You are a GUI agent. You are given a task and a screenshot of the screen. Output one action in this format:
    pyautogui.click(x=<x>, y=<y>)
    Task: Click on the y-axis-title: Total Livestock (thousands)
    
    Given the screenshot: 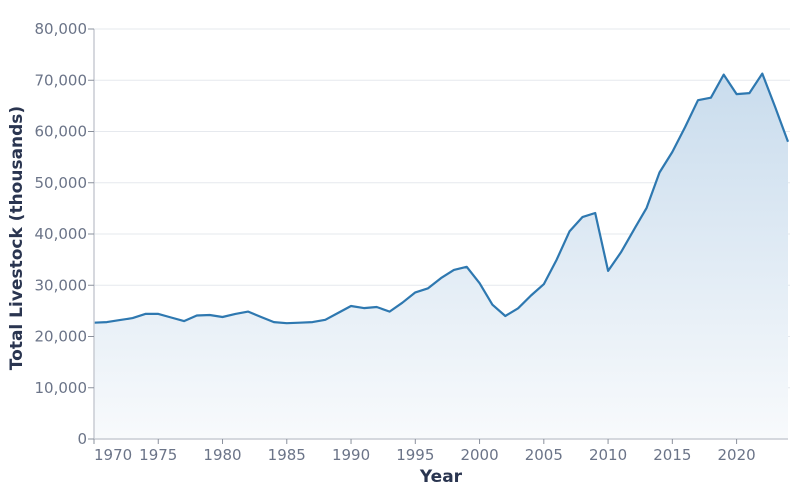 What is the action you would take?
    pyautogui.click(x=17, y=238)
    